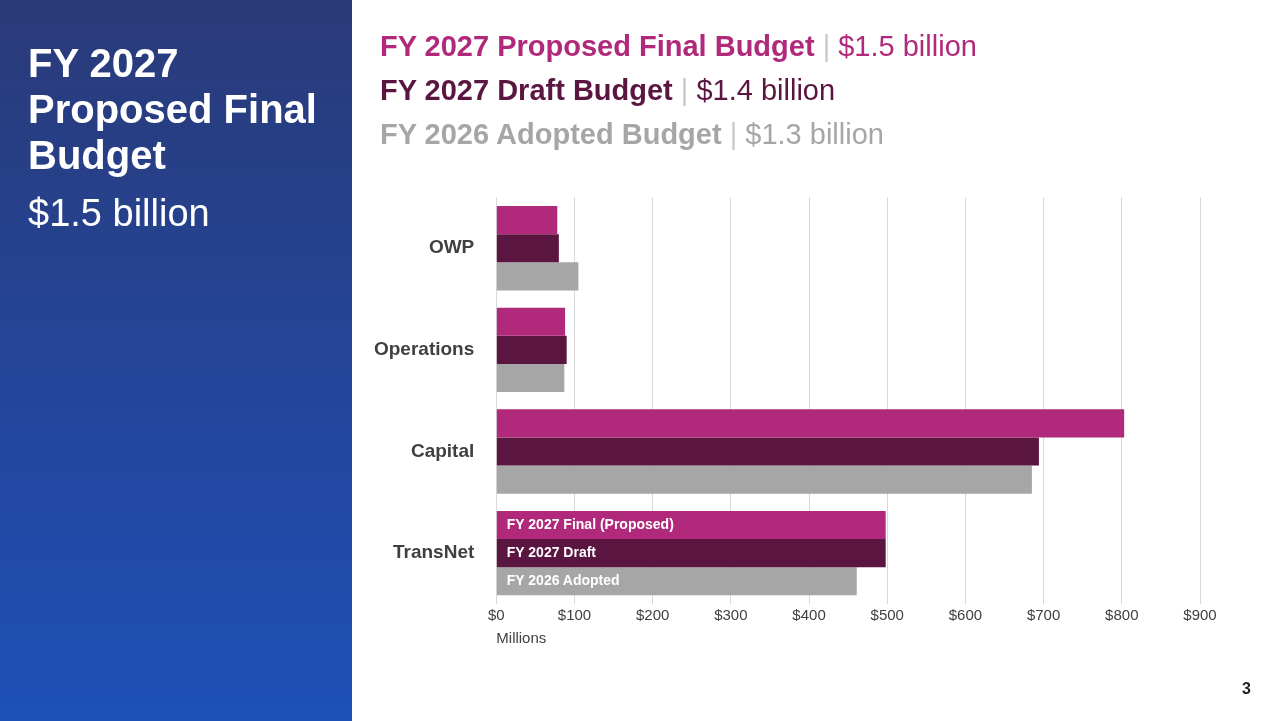 The image size is (1279, 721). What do you see at coordinates (1246, 689) in the screenshot?
I see `text: 3` at bounding box center [1246, 689].